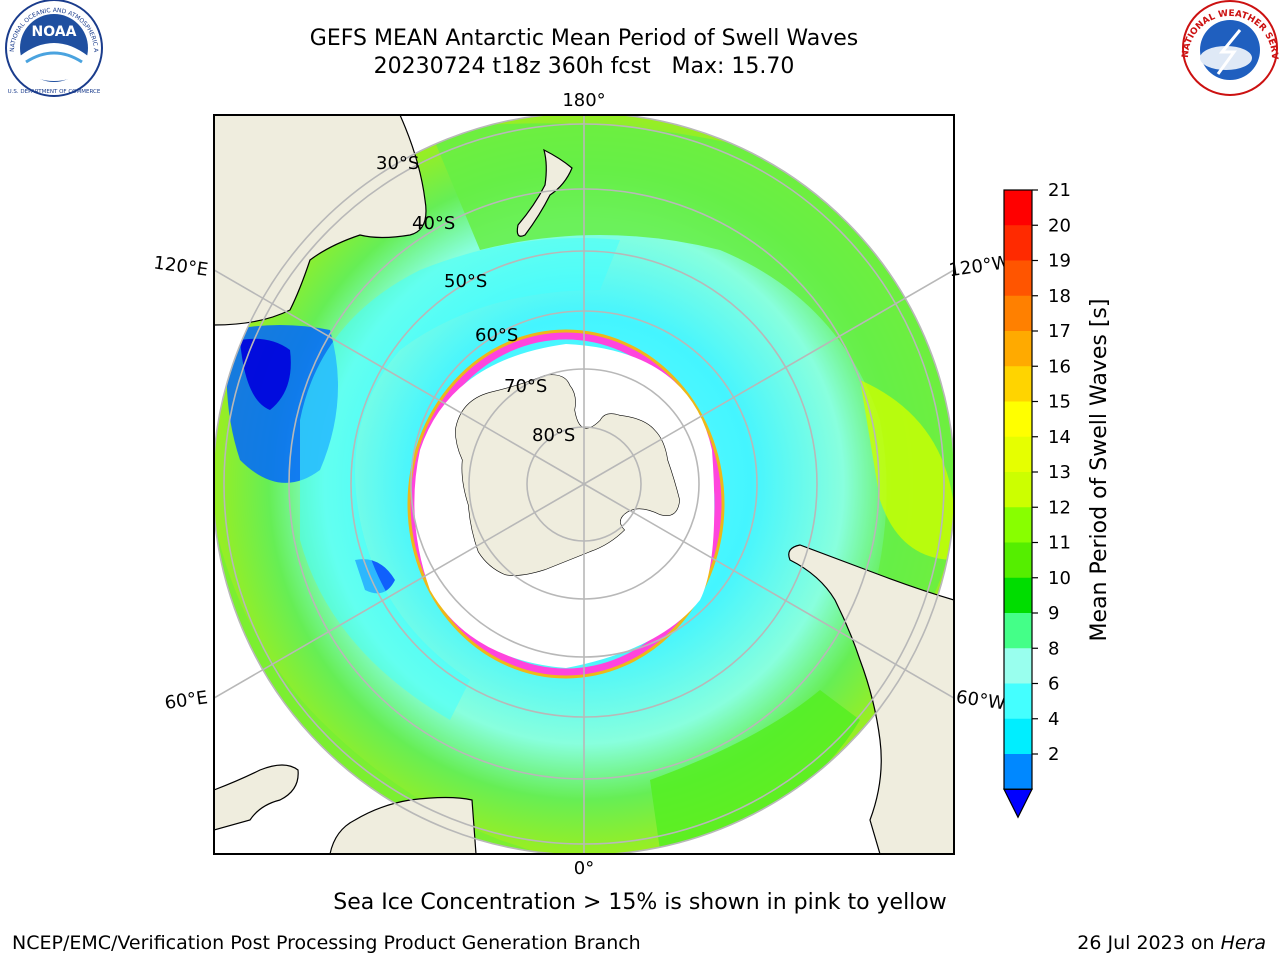  I want to click on chart-subtitle: 20230724 t18z 360h fcst Max: 15.70, so click(584, 66).